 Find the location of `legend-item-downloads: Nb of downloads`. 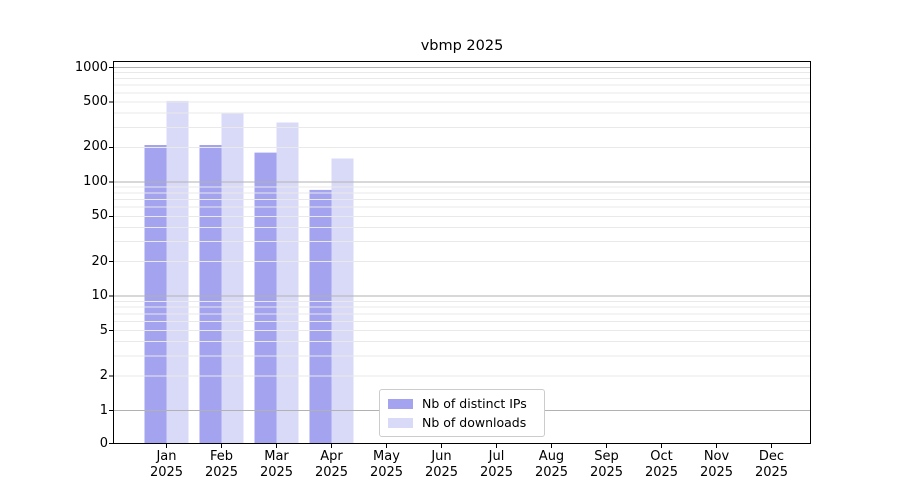

legend-item-downloads: Nb of downloads is located at coordinates (462, 422).